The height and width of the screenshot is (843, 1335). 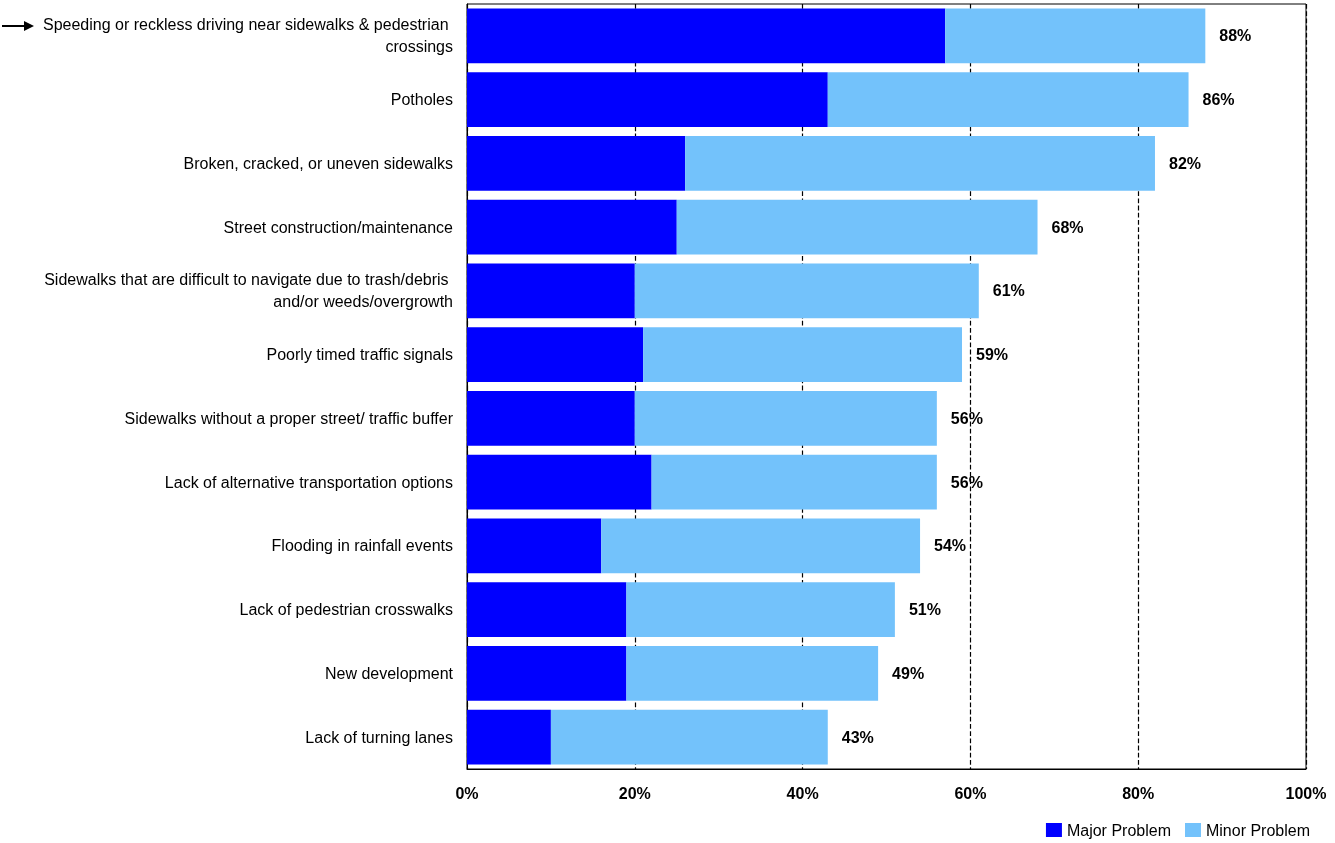 I want to click on total-label: 88%, so click(x=1235, y=36).